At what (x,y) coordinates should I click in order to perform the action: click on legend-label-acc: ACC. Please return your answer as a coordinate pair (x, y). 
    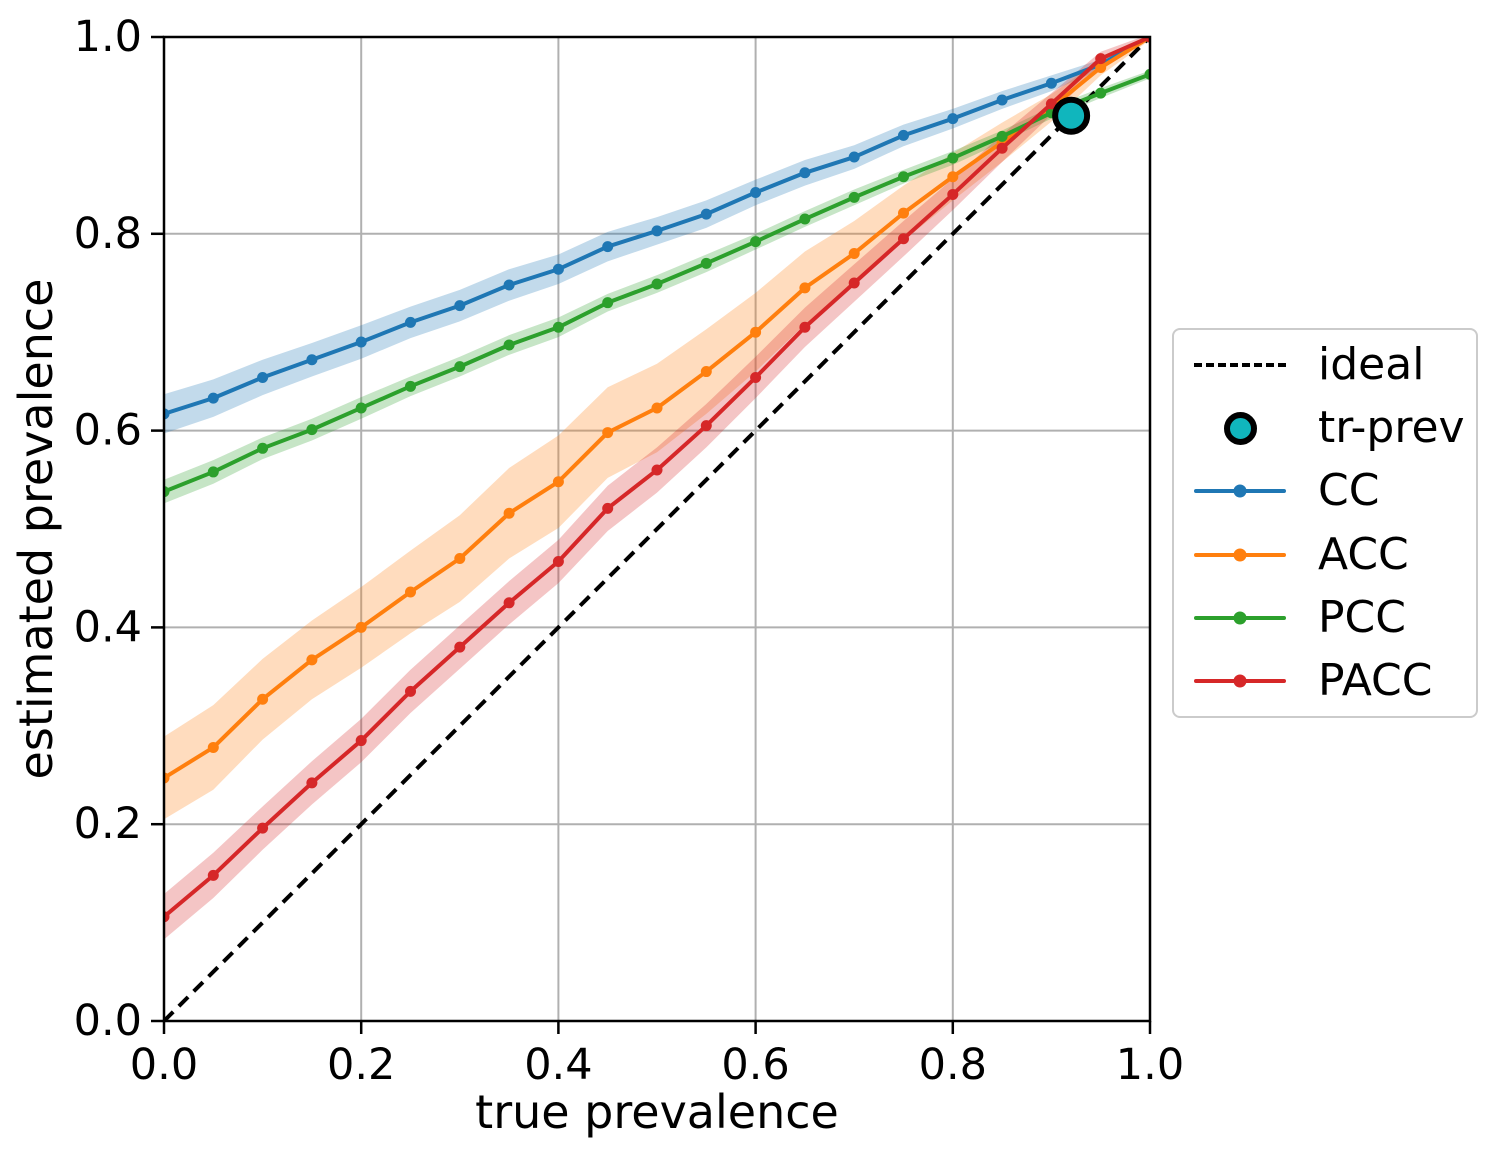
    Looking at the image, I should click on (1363, 554).